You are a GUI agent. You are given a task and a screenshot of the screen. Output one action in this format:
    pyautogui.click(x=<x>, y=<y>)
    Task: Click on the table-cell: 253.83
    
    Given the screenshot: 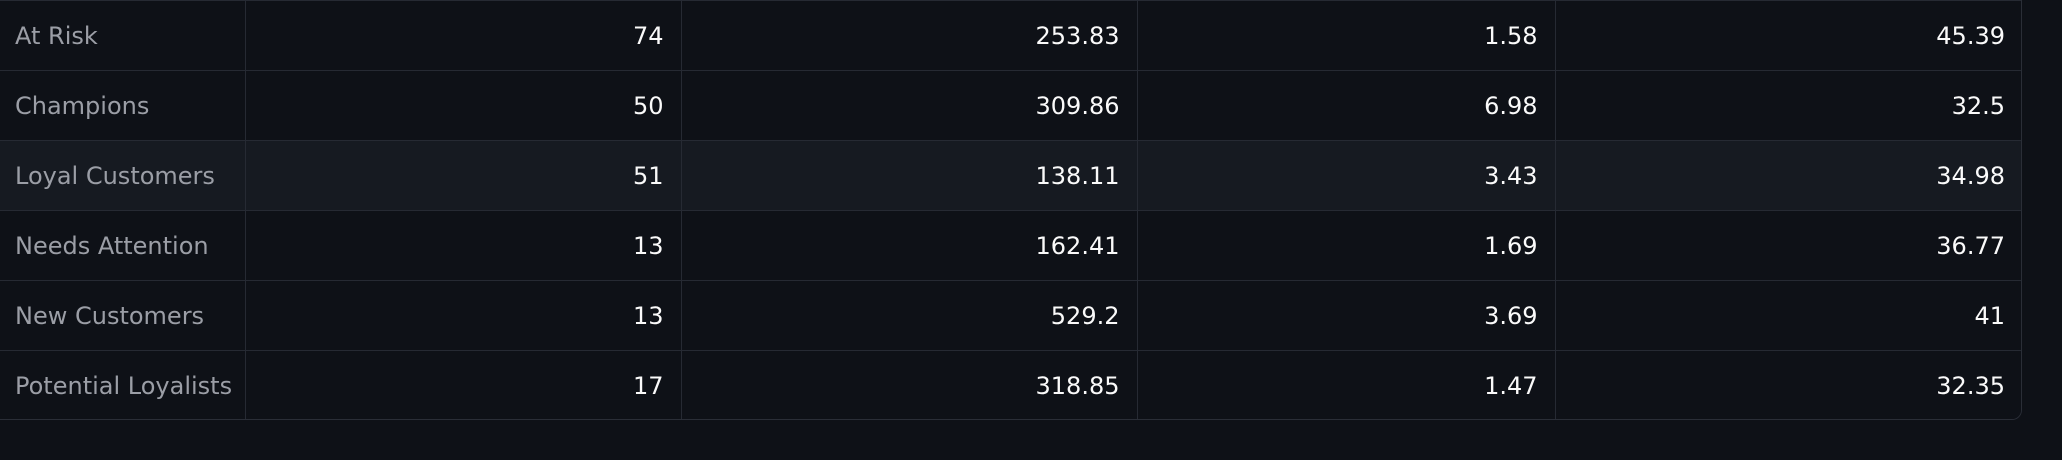 What is the action you would take?
    pyautogui.click(x=909, y=35)
    